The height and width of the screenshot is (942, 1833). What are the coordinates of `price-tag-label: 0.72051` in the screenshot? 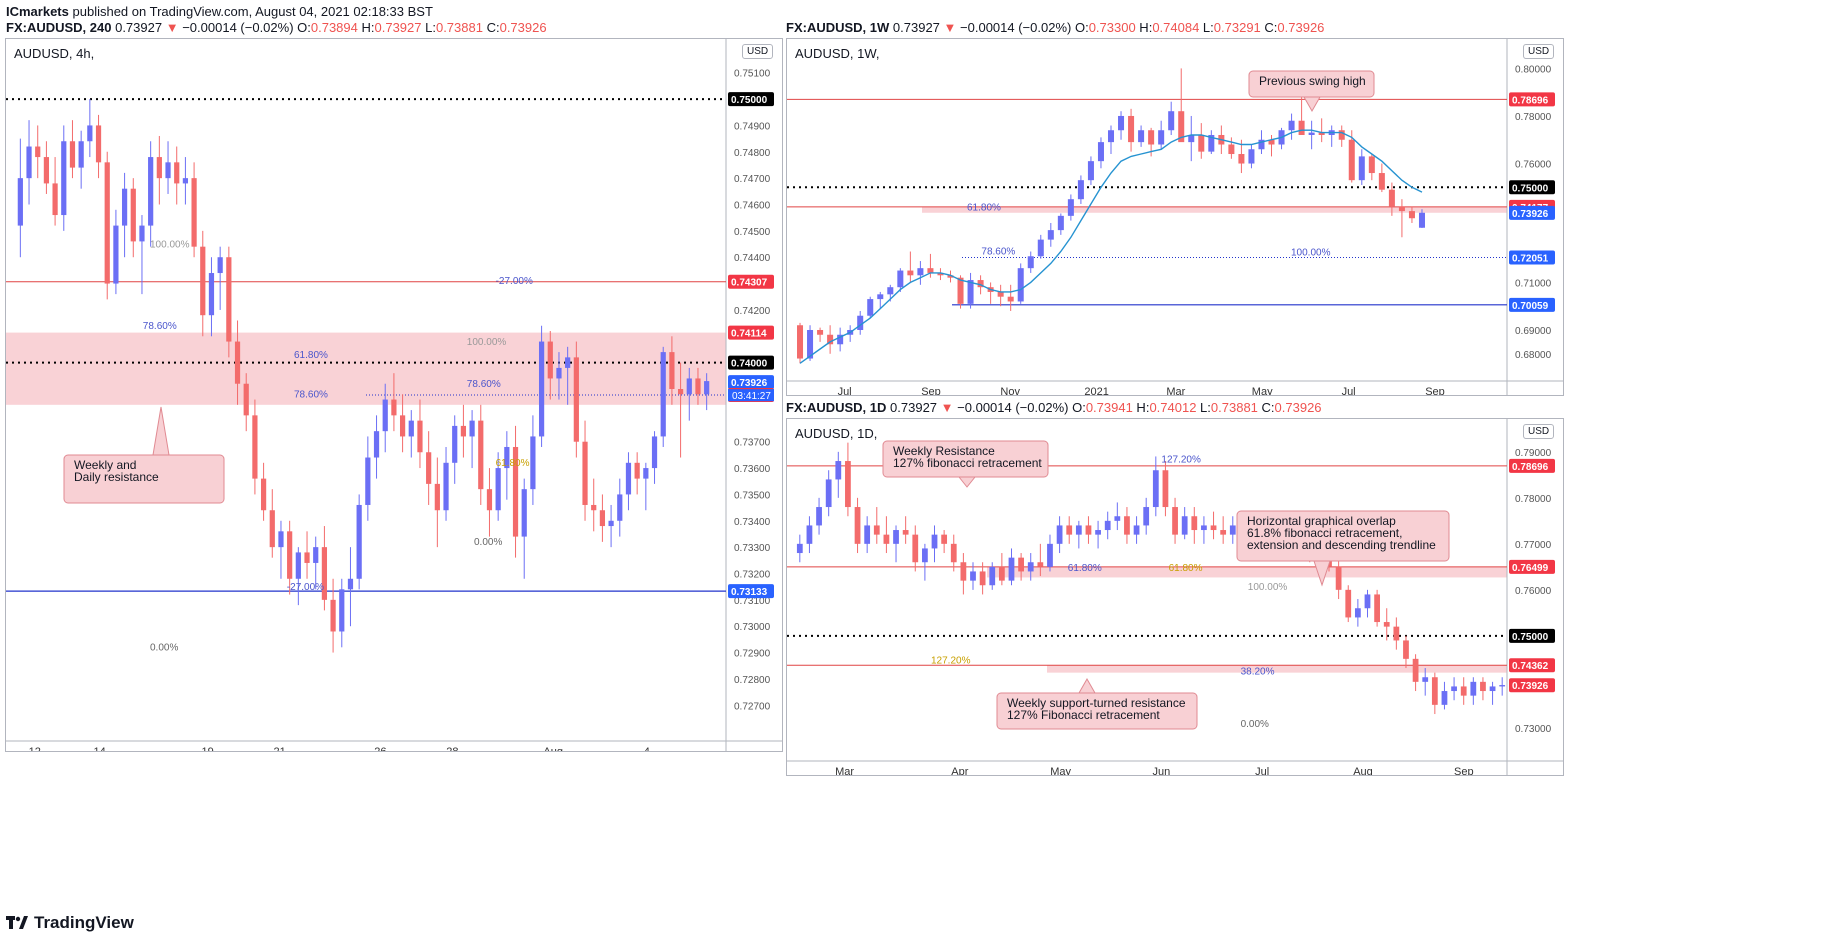 It's located at (1530, 258).